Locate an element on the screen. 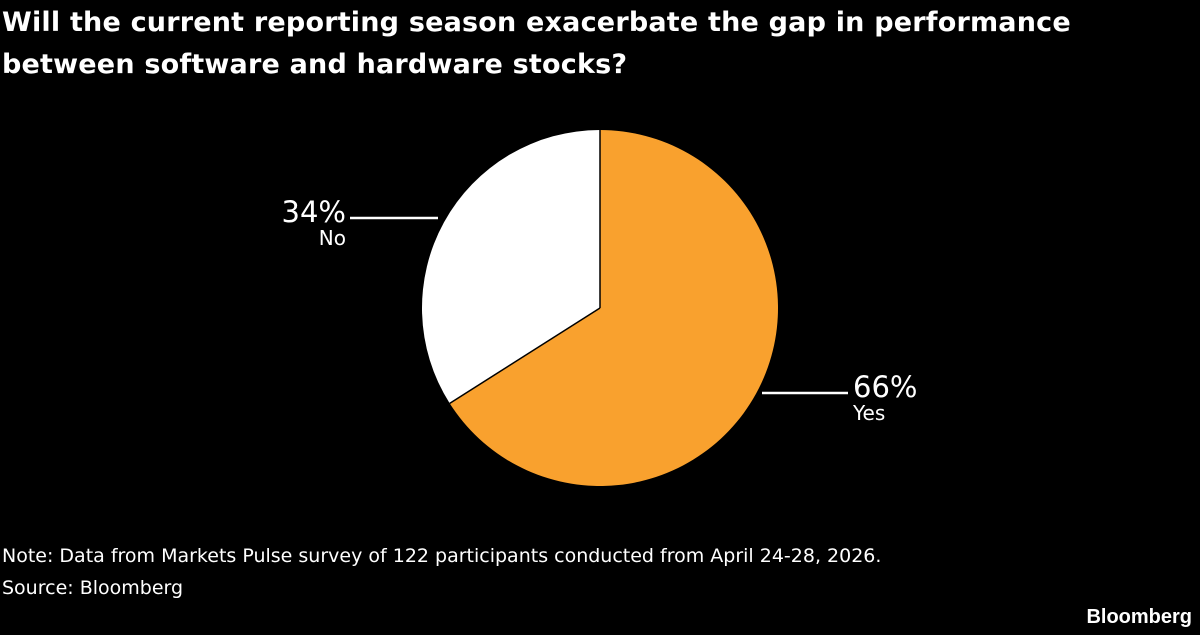 The image size is (1200, 635). value-label-no: 34% is located at coordinates (314, 212).